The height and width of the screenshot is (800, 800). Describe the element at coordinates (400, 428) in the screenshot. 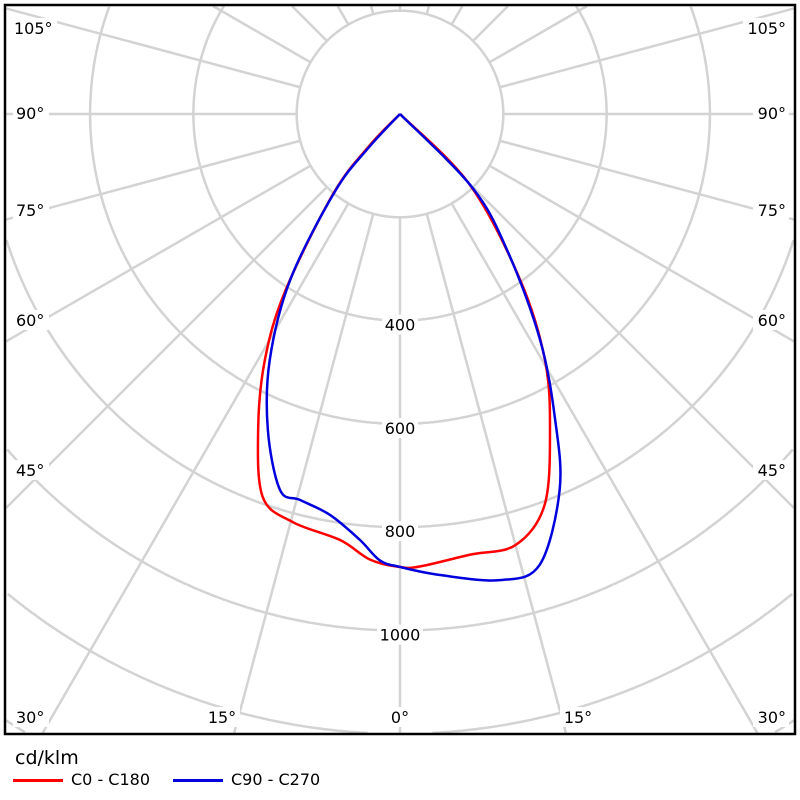

I see `radial-tick-label: 600` at that location.